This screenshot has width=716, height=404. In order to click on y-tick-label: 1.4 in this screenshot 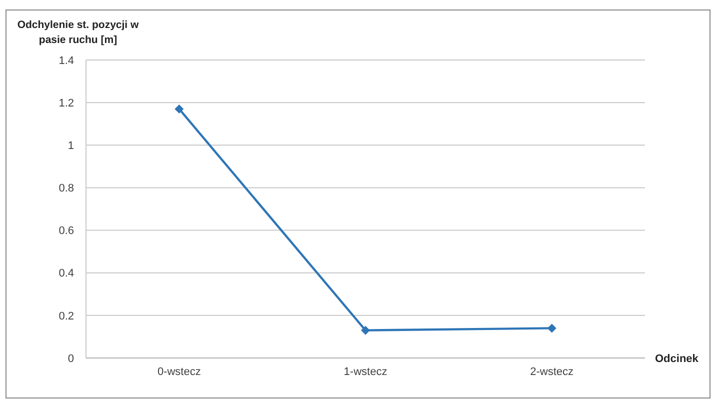, I will do `click(66, 60)`.